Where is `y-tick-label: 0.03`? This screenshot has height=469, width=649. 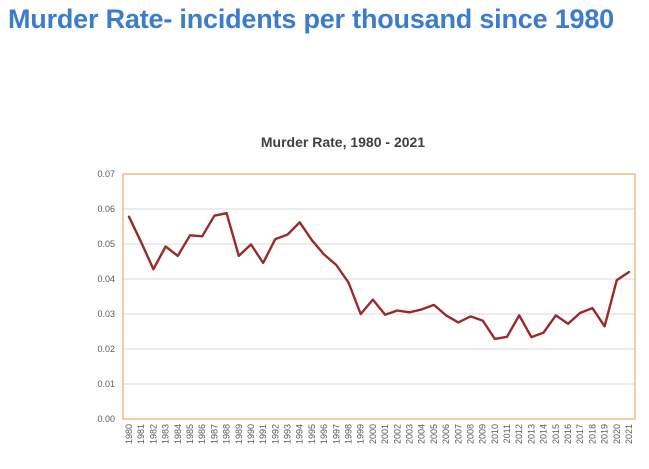
y-tick-label: 0.03 is located at coordinates (106, 314).